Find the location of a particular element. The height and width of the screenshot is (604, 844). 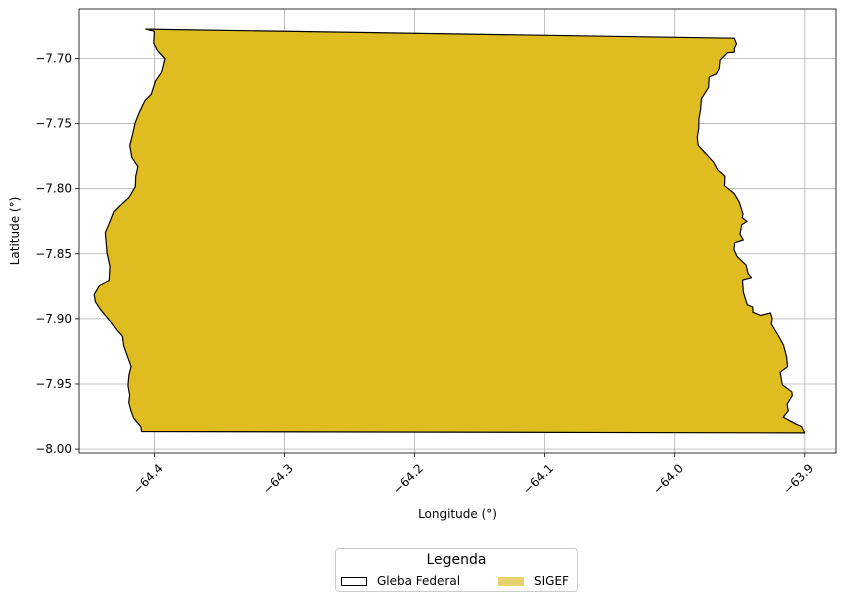

legend-entry-gleba-federal: Gleba Federal is located at coordinates (400, 581).